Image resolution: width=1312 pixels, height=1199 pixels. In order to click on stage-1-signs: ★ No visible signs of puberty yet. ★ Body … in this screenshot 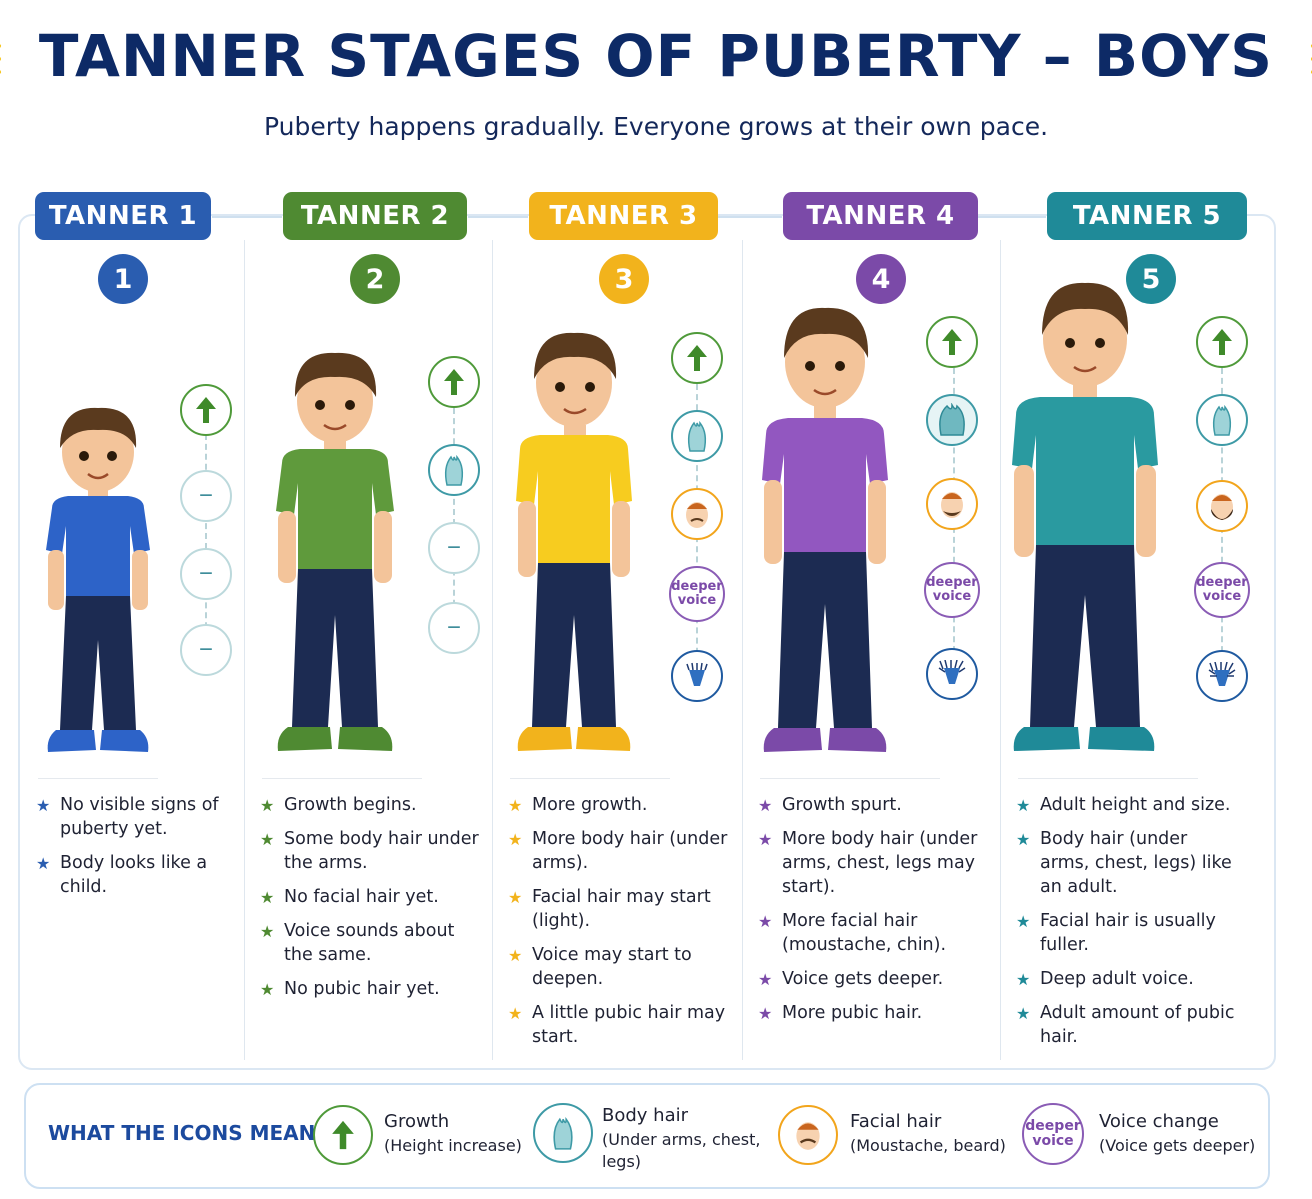, I will do `click(136, 851)`.